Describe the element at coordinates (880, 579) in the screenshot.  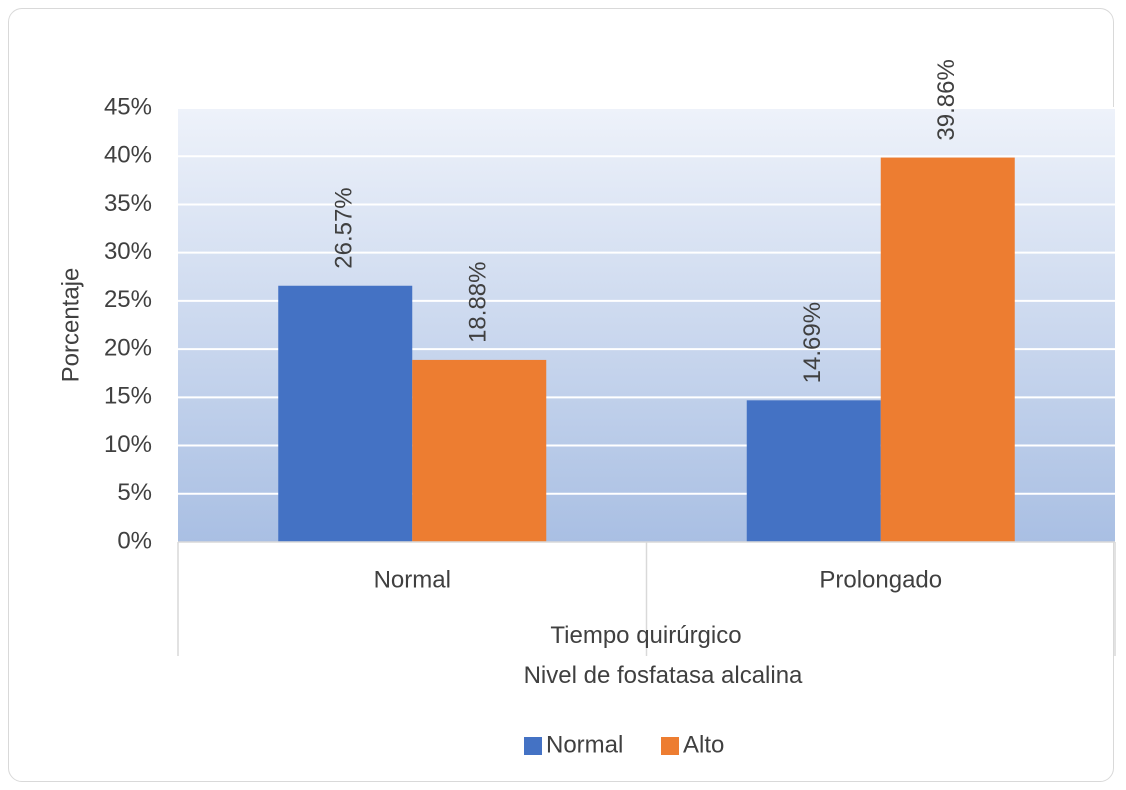
I see `x-category-label: Prolongado` at that location.